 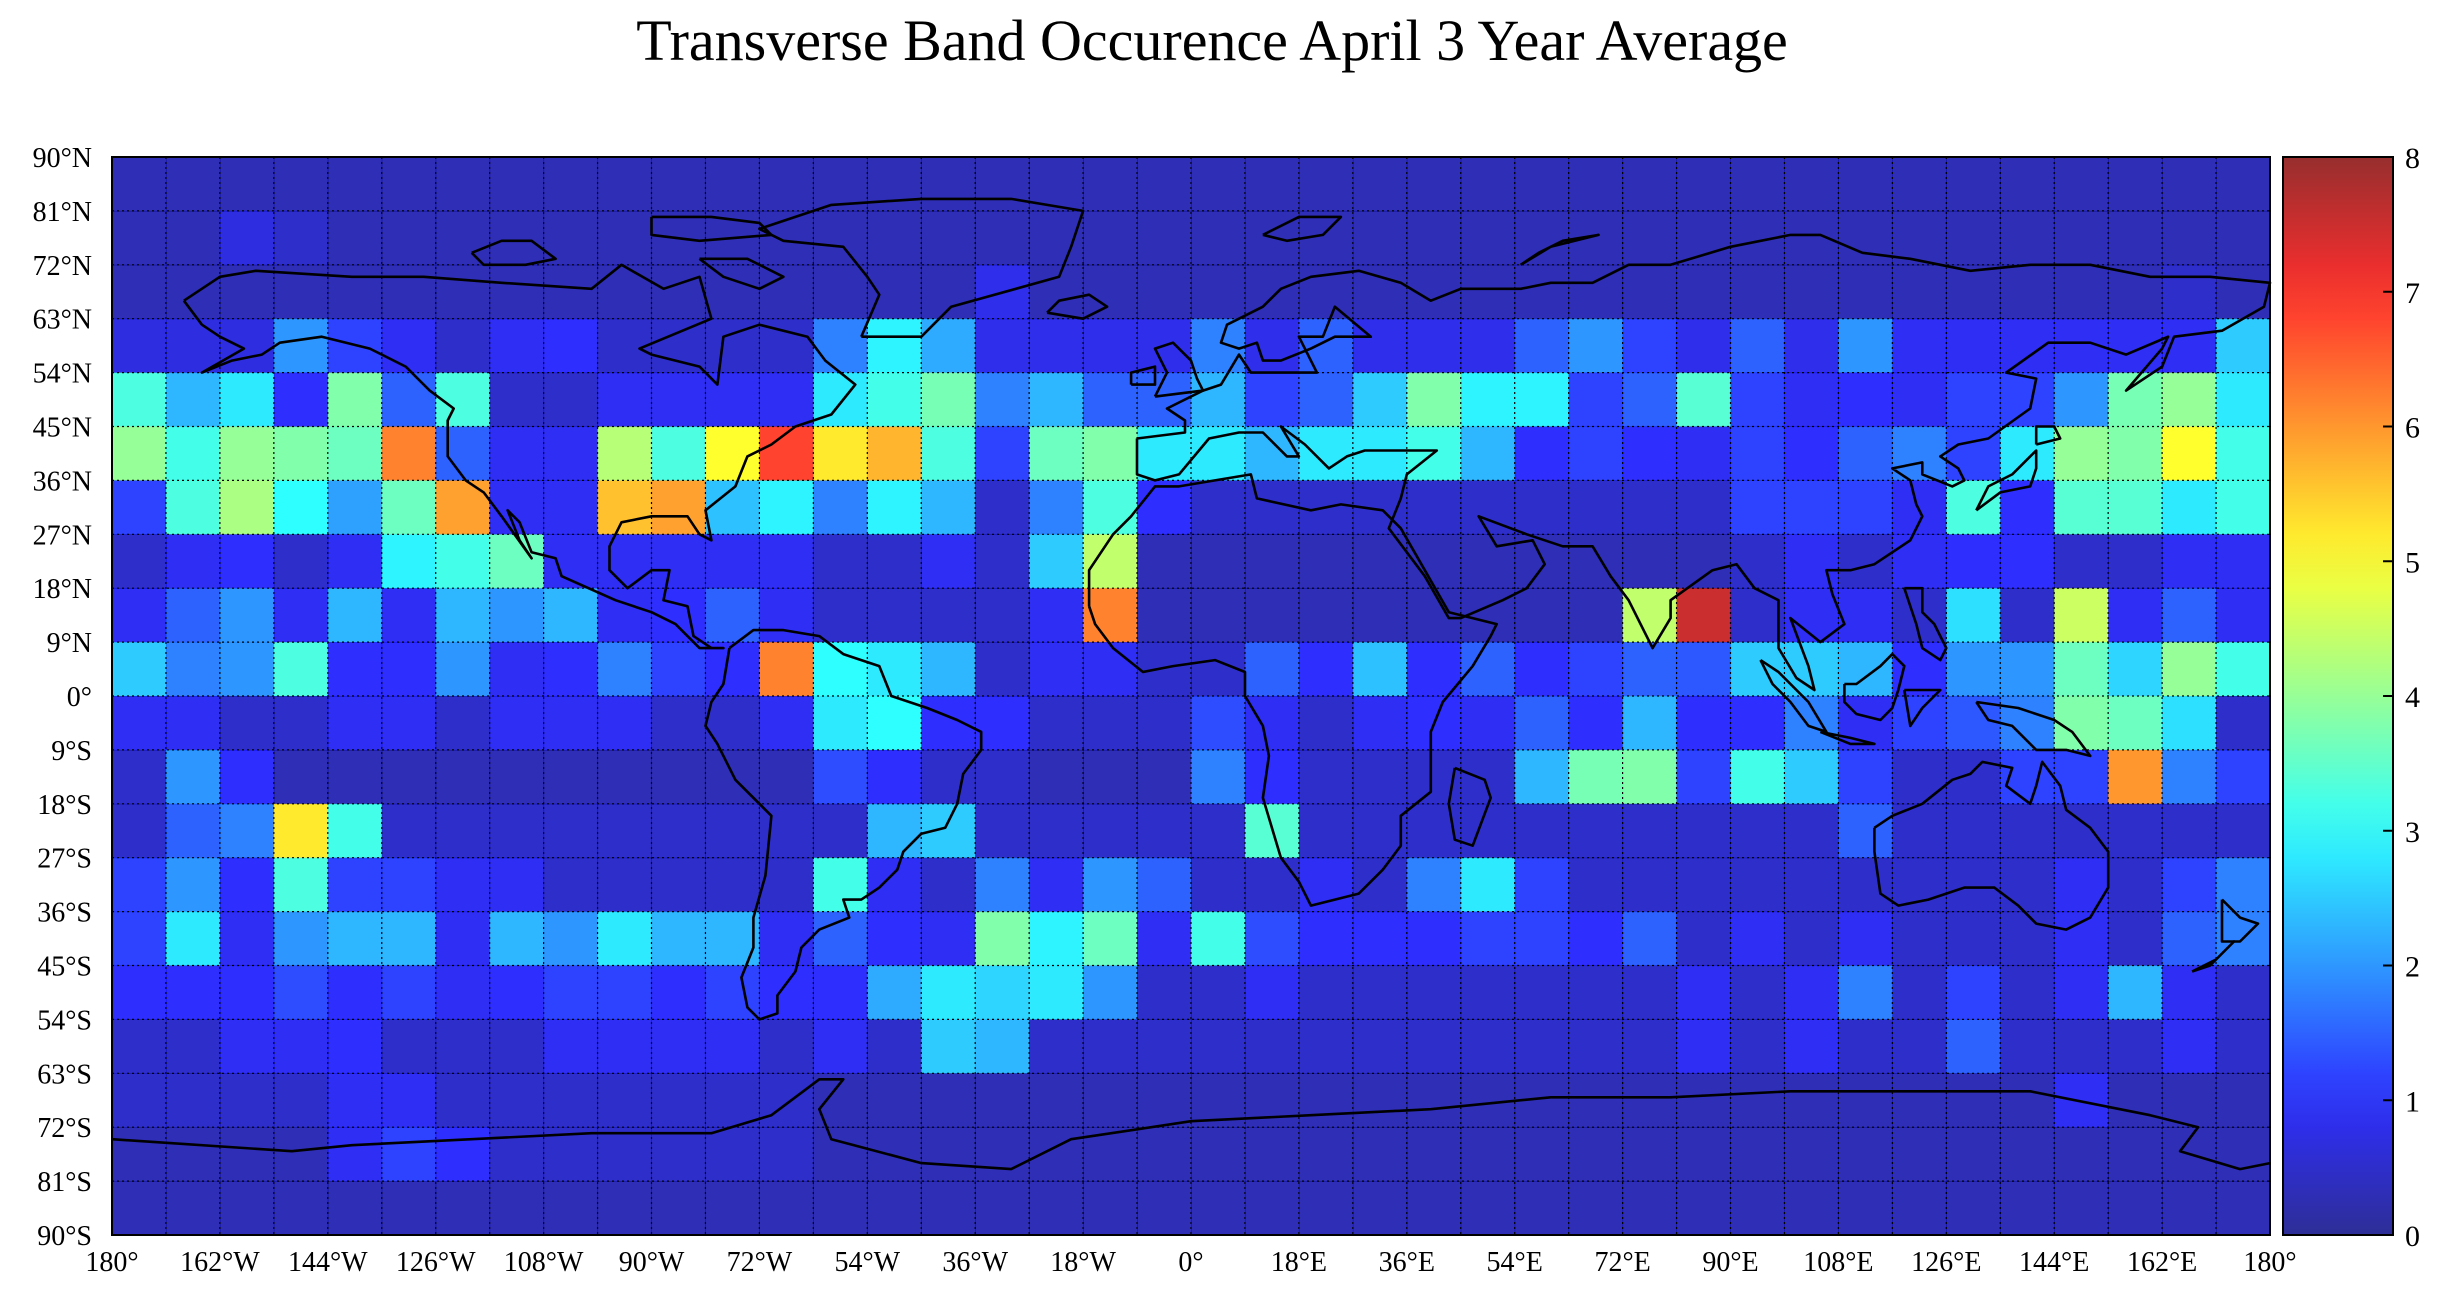 I want to click on y-tick-label: 18°N, so click(x=62, y=589).